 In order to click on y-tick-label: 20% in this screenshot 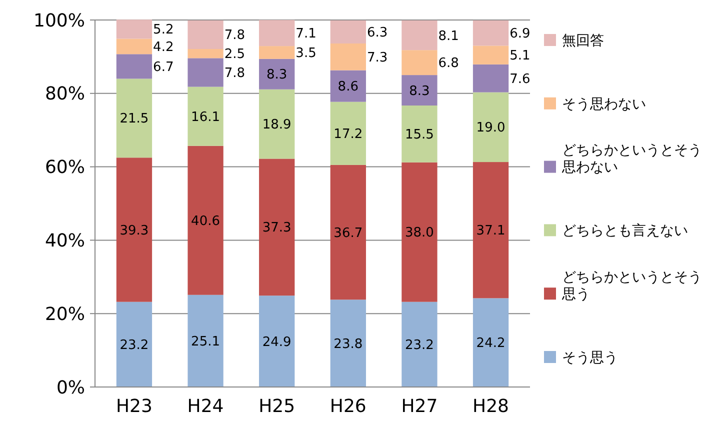, I will do `click(64, 314)`.